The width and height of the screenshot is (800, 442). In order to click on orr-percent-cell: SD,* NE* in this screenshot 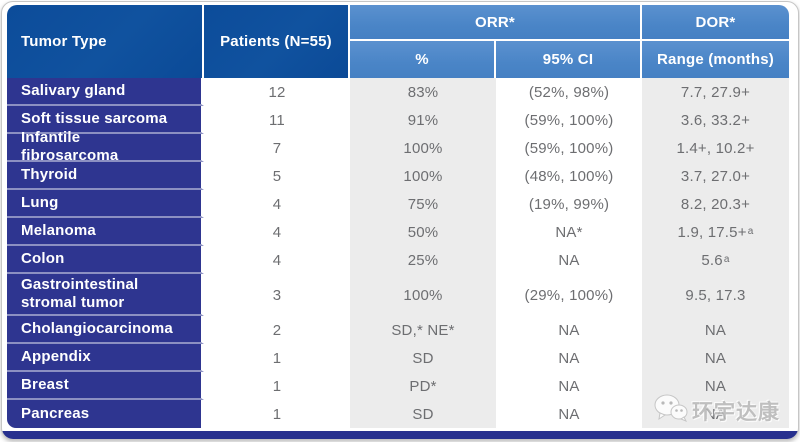, I will do `click(423, 330)`.